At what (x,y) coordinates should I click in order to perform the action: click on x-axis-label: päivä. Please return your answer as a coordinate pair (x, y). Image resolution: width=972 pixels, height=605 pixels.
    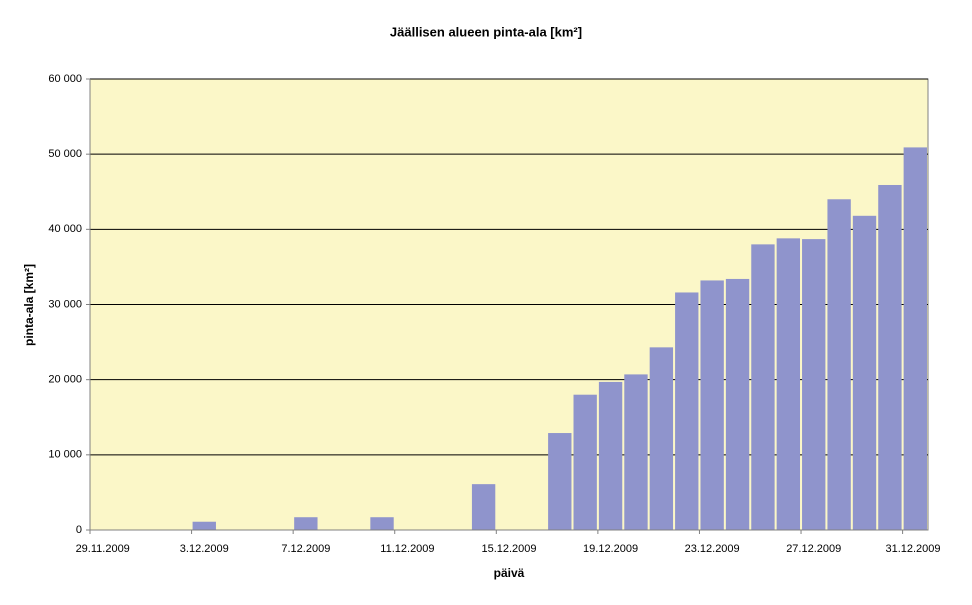
    Looking at the image, I should click on (509, 573).